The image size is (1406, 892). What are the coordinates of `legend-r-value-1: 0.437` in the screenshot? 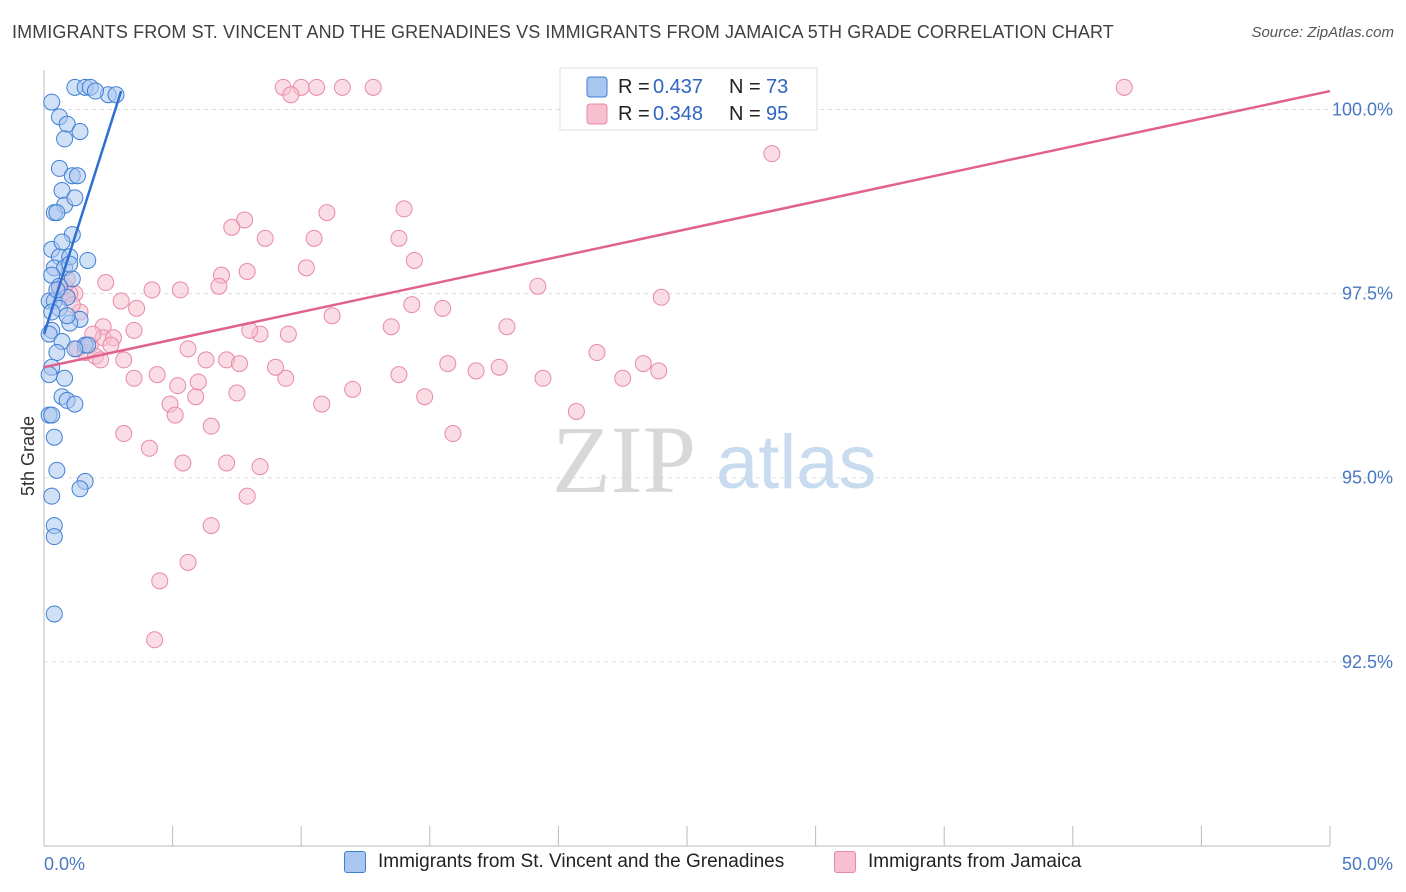 It's located at (678, 87).